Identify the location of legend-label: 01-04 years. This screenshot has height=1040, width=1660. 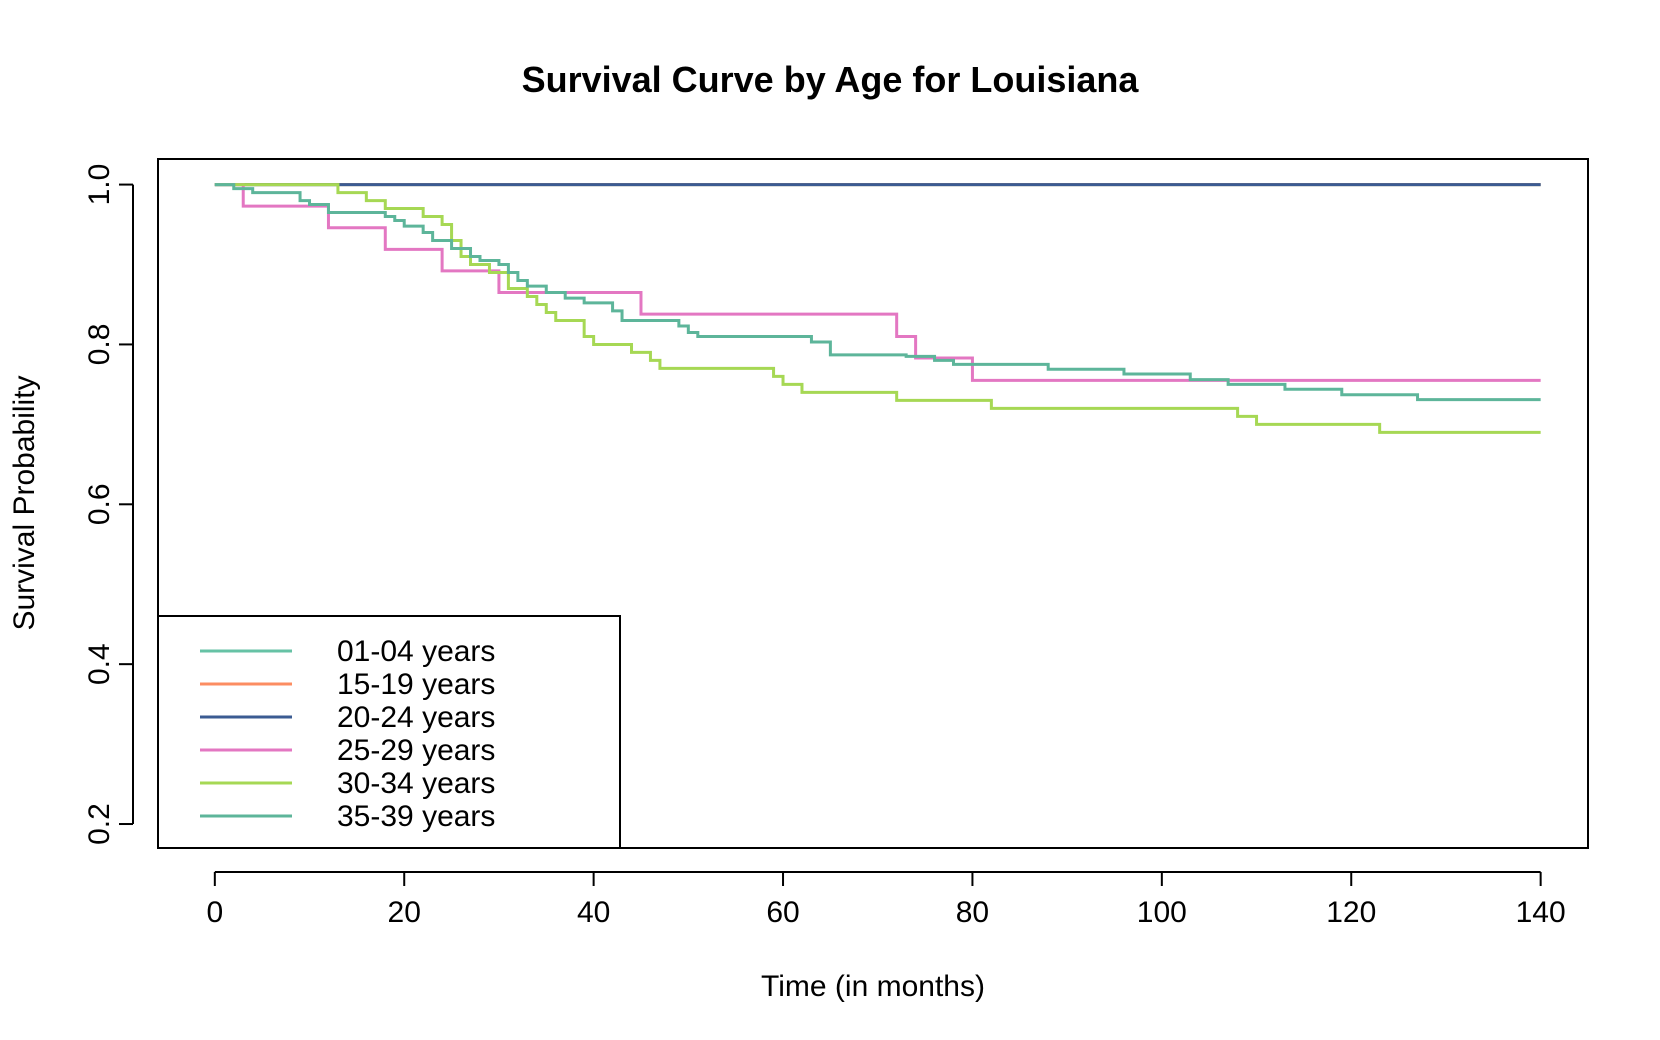
(416, 651).